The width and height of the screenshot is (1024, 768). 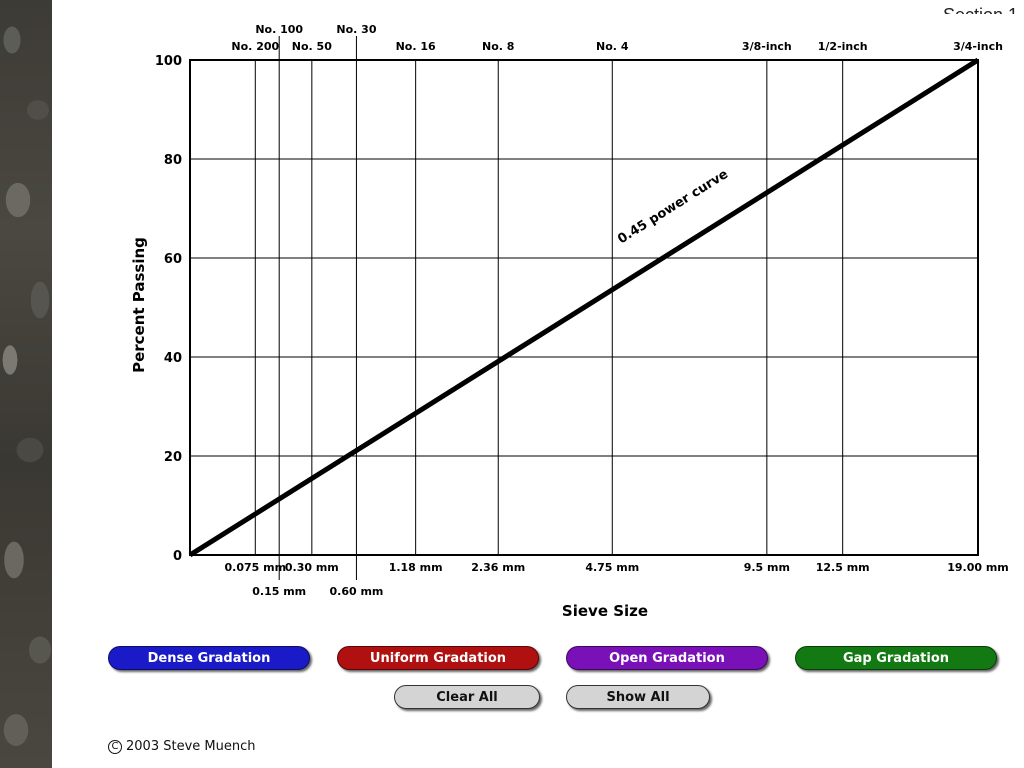 I want to click on sieve-name-label: No. 4, so click(x=612, y=46).